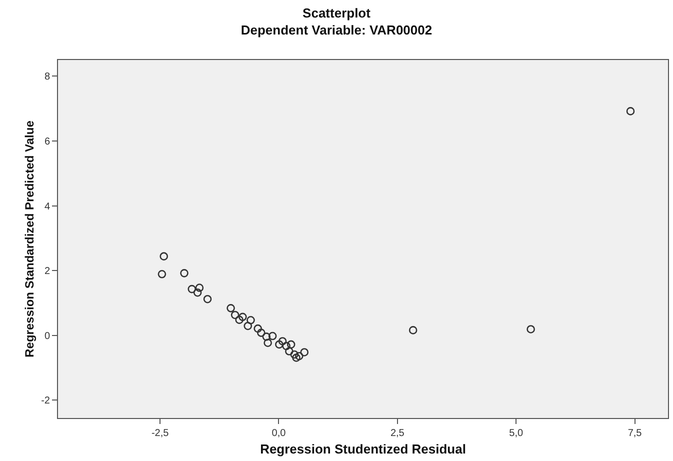  I want to click on y-tick-label: -2, so click(45, 401).